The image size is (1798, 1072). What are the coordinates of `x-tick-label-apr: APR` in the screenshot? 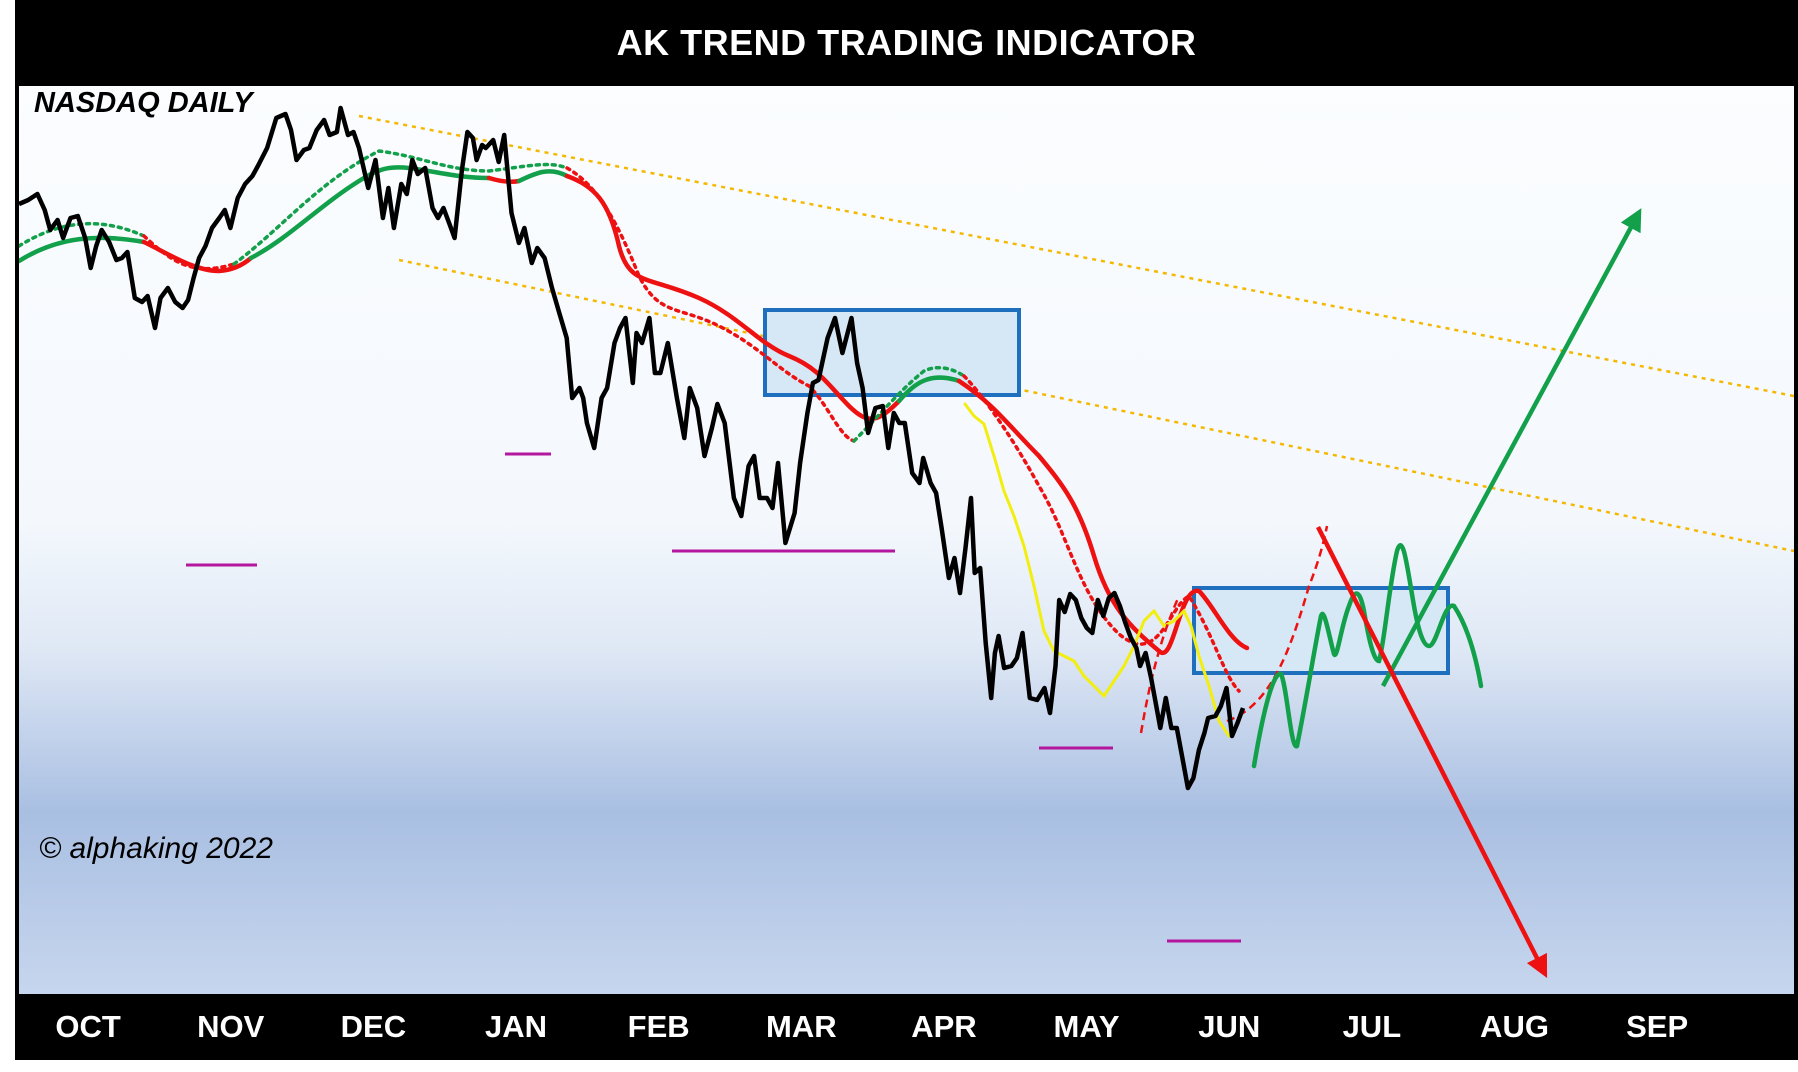 It's located at (944, 1026).